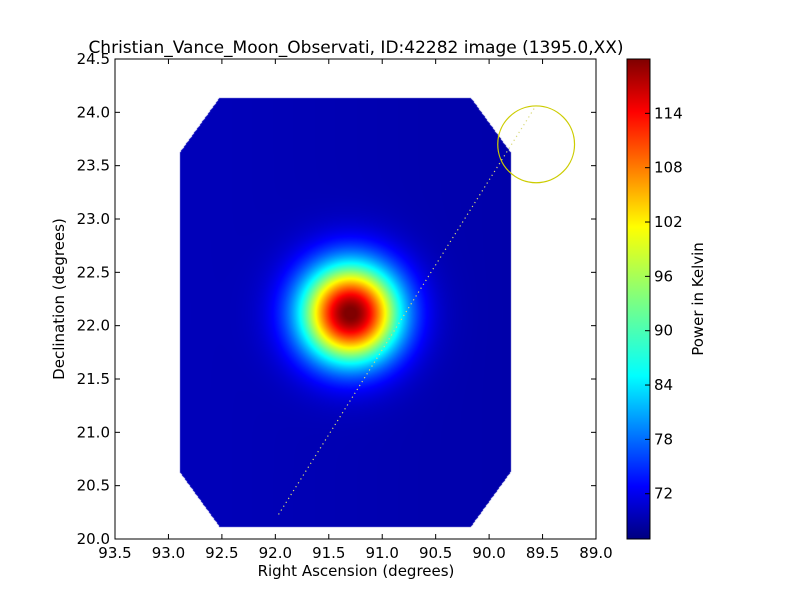 Image resolution: width=800 pixels, height=600 pixels. Describe the element at coordinates (542, 553) in the screenshot. I see `x-tick-label: 89.5` at that location.